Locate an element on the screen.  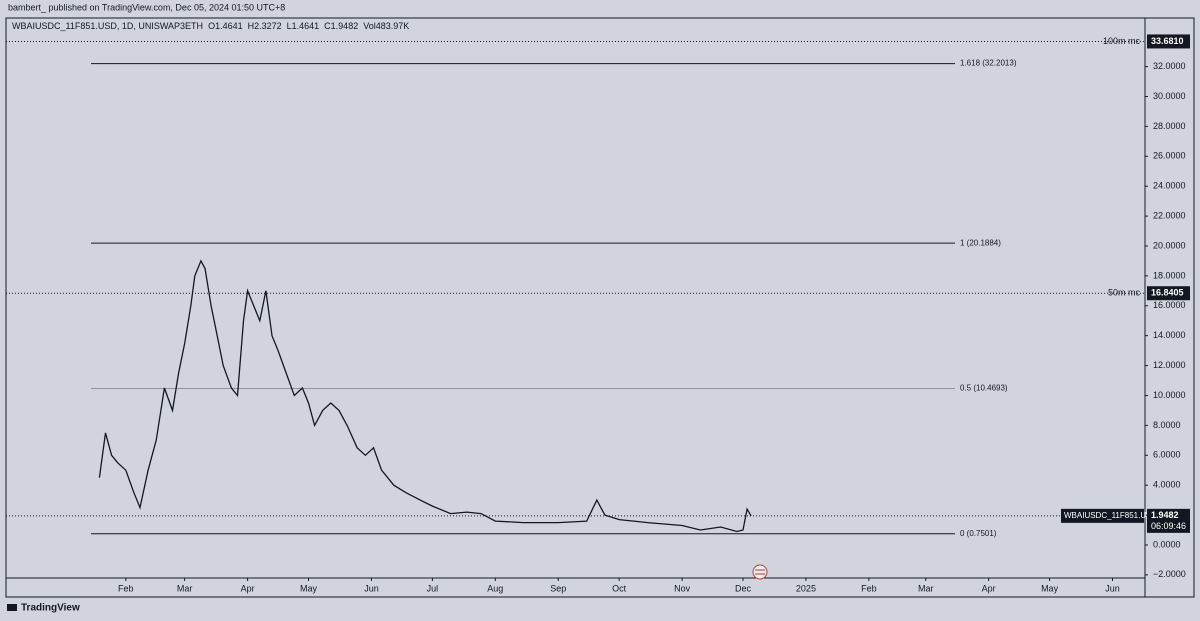
y-tick-label: 4.0000 is located at coordinates (1167, 485).